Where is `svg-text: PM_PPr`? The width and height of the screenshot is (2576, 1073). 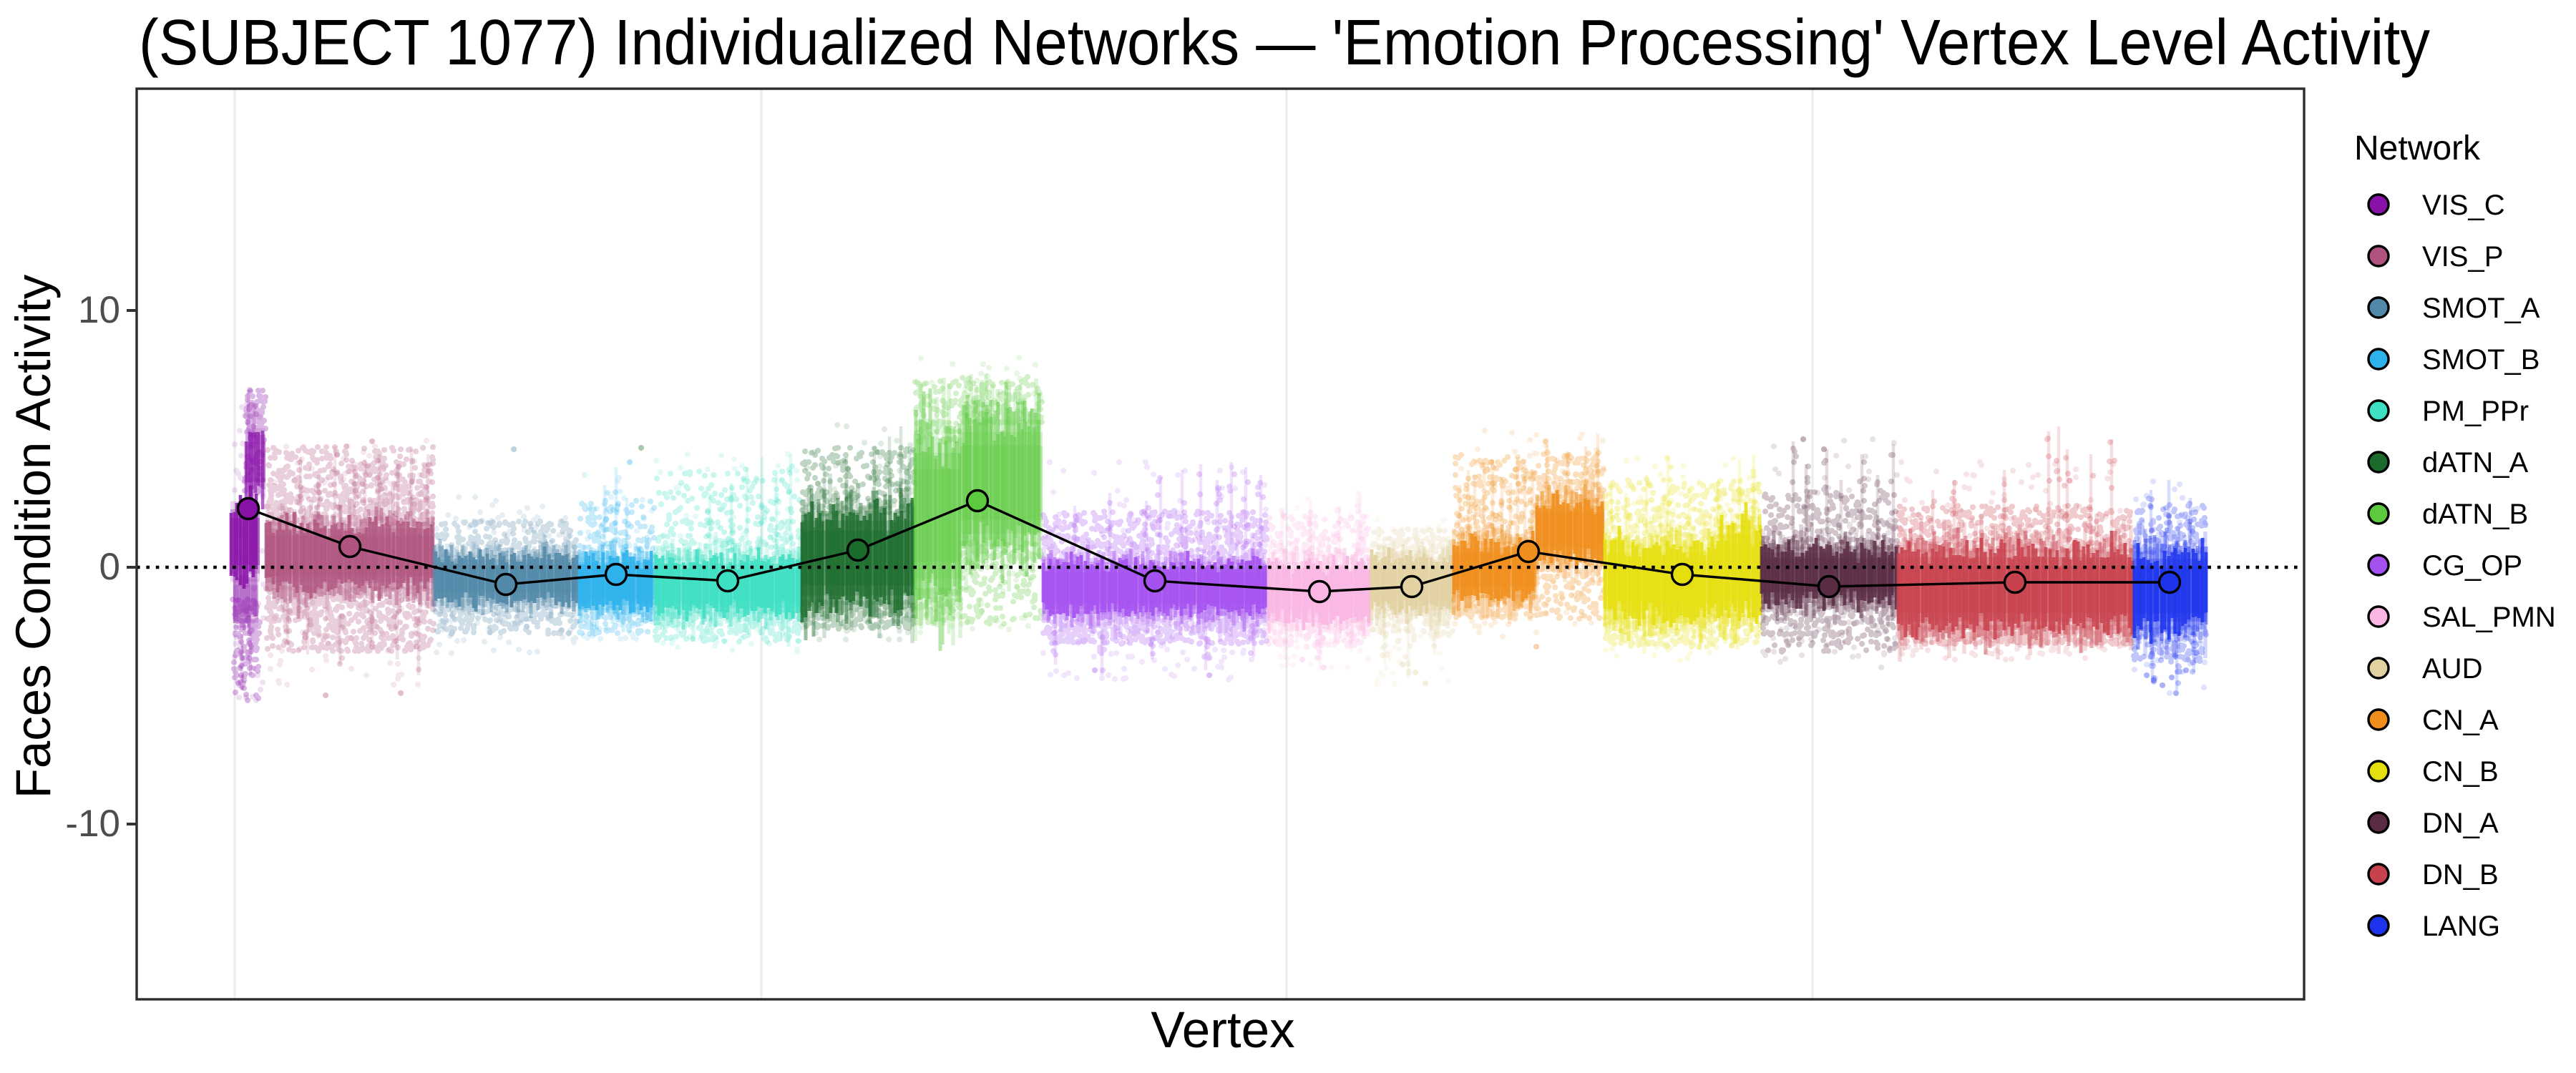 svg-text: PM_PPr is located at coordinates (2475, 411).